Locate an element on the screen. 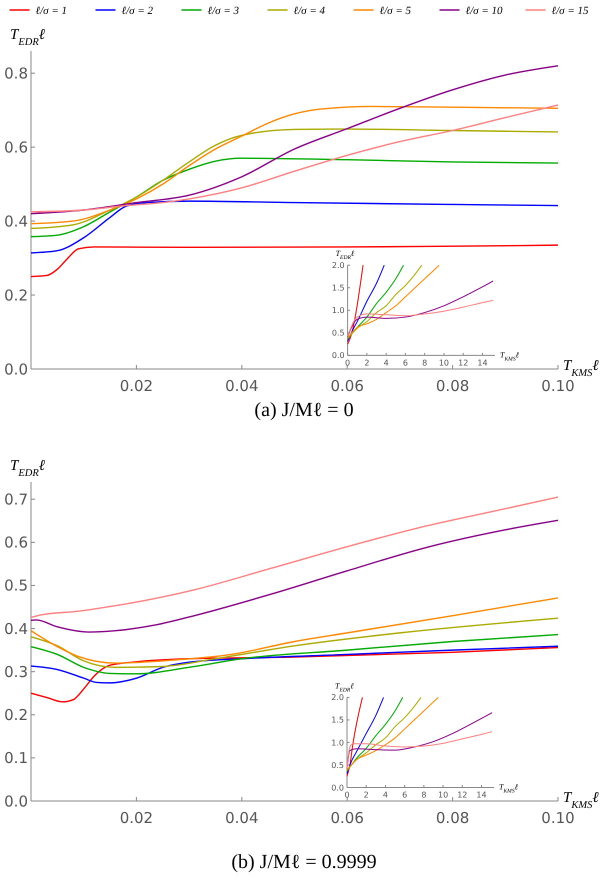  legend-label: ℓ/σ = 3 is located at coordinates (224, 11).